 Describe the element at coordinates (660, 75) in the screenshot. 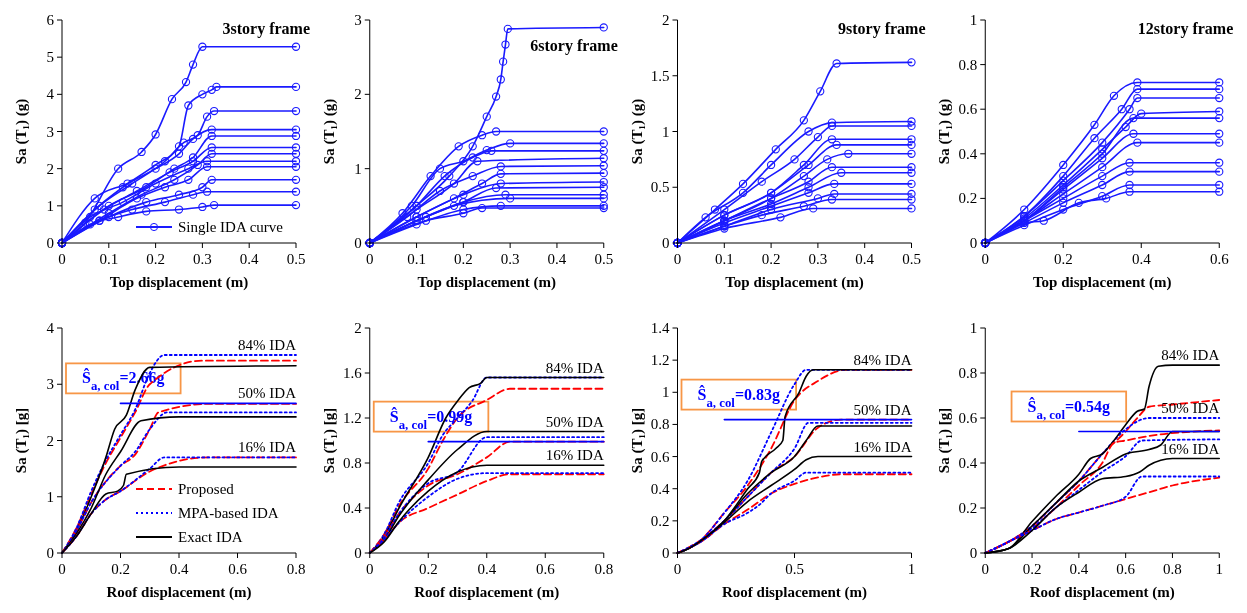

I see `y-tick-label: 1.5` at that location.